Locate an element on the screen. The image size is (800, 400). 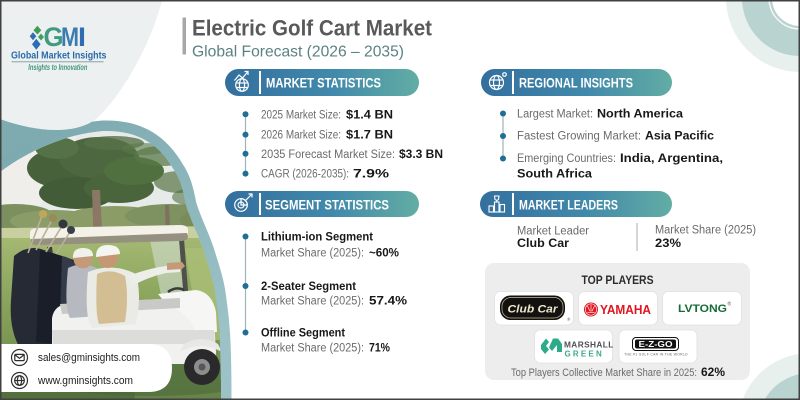
svg-text: 62% is located at coordinates (713, 372).